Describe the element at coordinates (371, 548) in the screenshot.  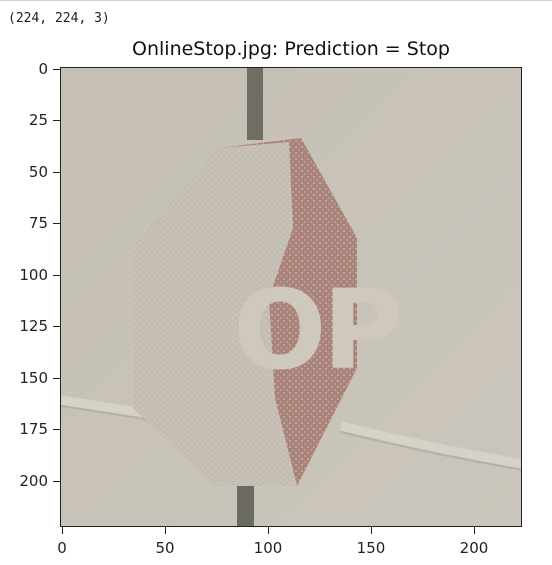
I see `x-tick-label: 150` at that location.